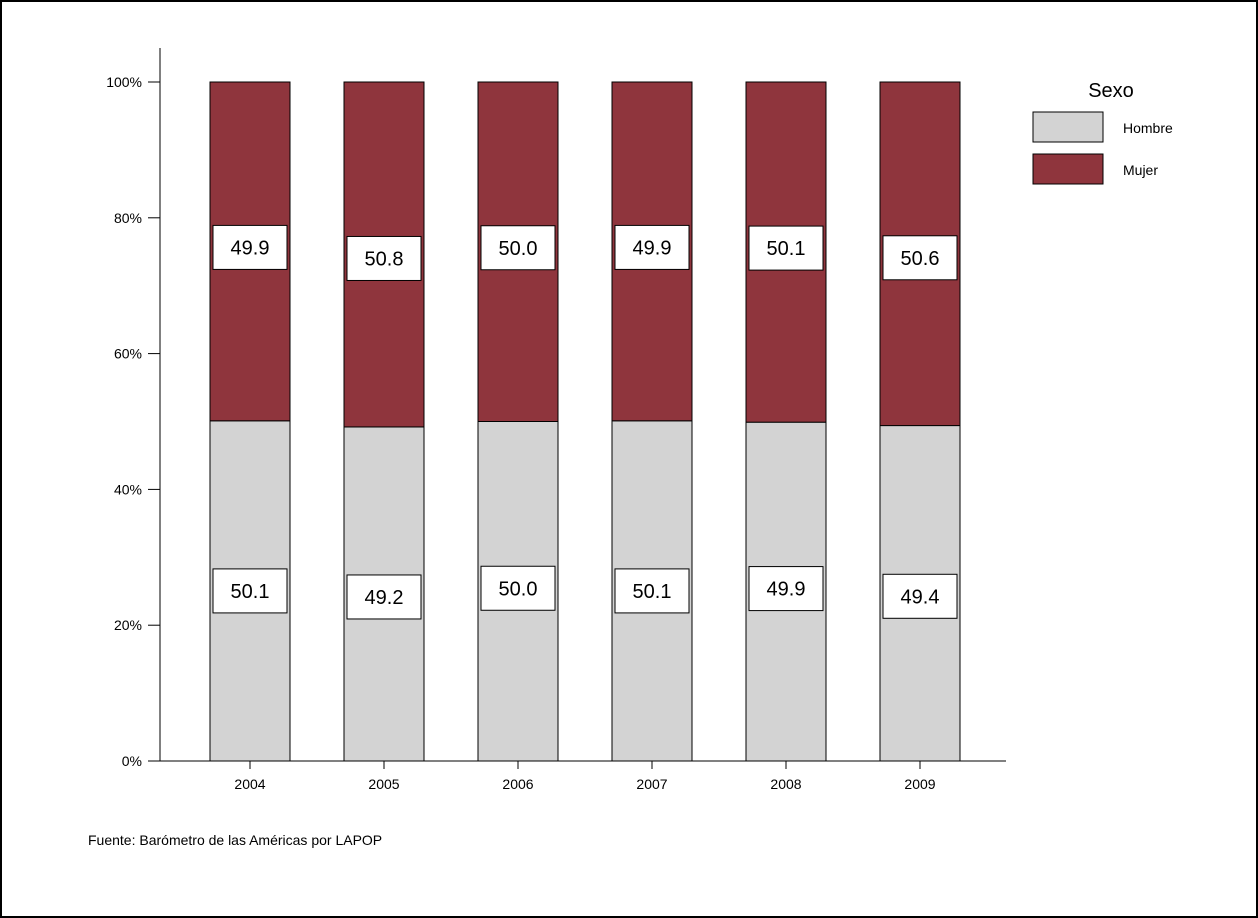 Image resolution: width=1258 pixels, height=918 pixels. Describe the element at coordinates (249, 784) in the screenshot. I see `x-tick-label: 2004` at that location.